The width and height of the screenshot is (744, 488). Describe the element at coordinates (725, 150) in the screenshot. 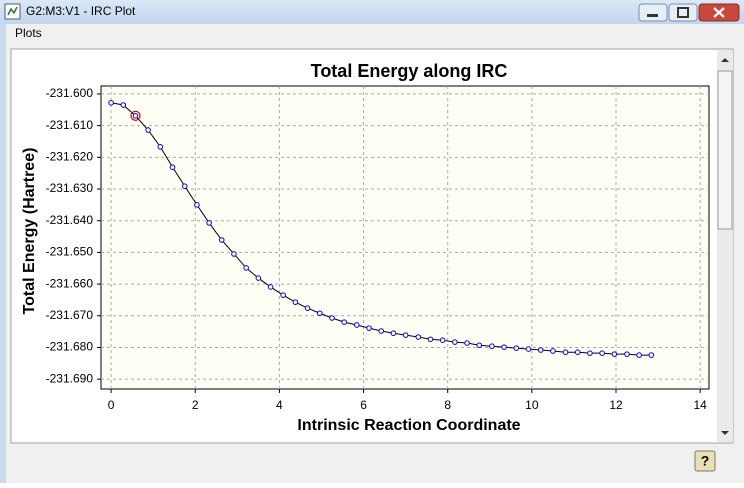

I see `scroll-thumb` at that location.